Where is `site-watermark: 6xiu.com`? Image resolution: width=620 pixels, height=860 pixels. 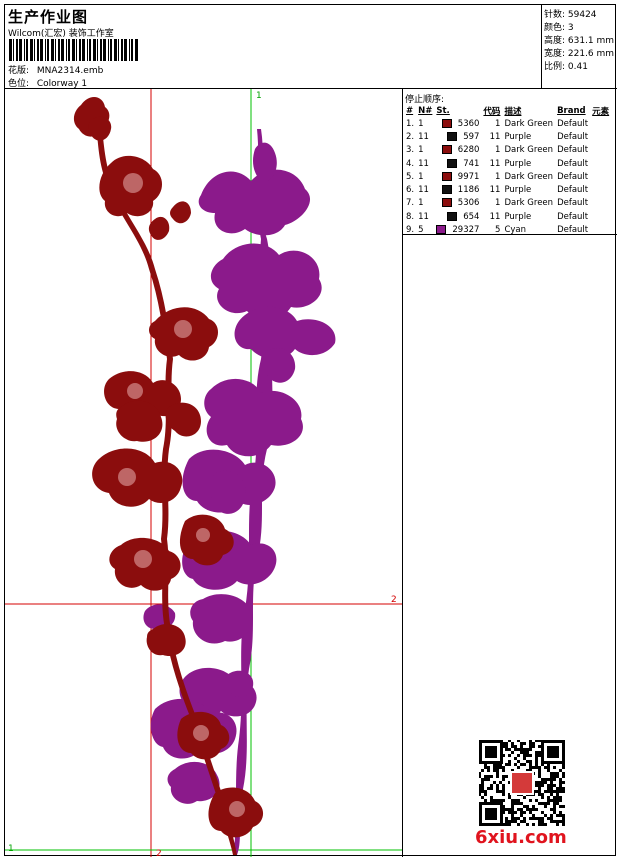 site-watermark: 6xiu.com is located at coordinates (521, 837).